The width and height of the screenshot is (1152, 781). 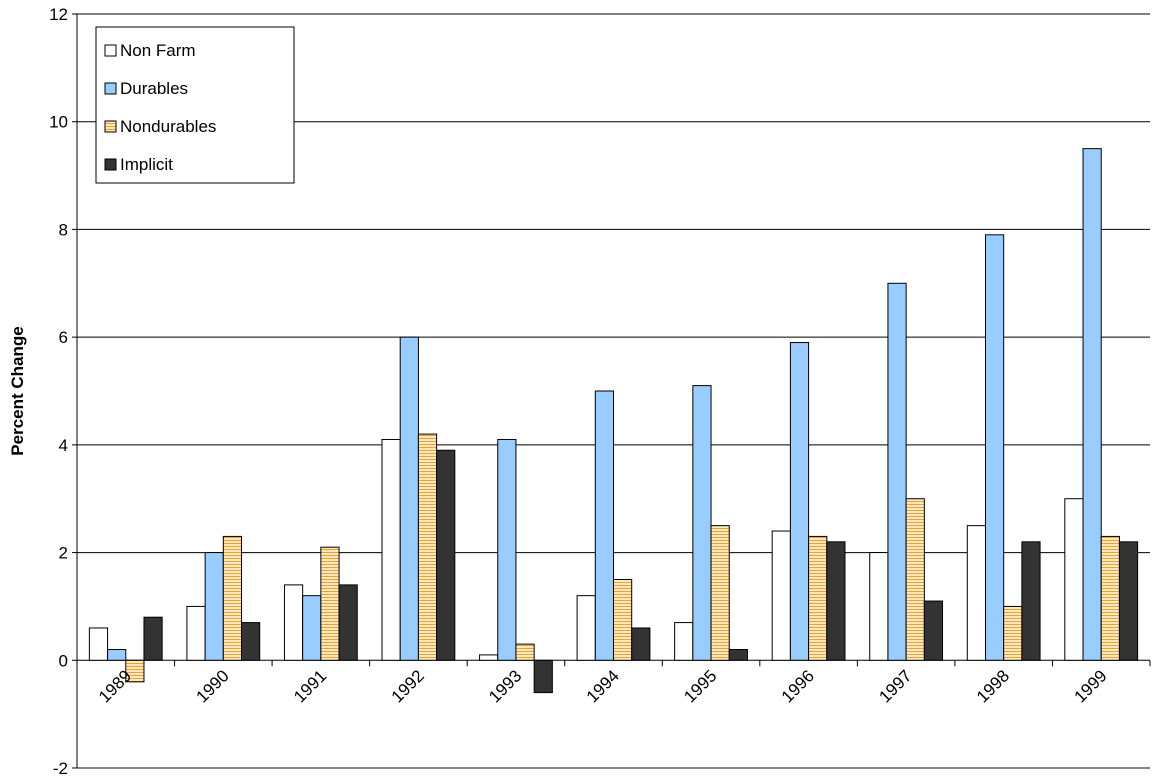 I want to click on legend-label: Non Farm, so click(x=158, y=50).